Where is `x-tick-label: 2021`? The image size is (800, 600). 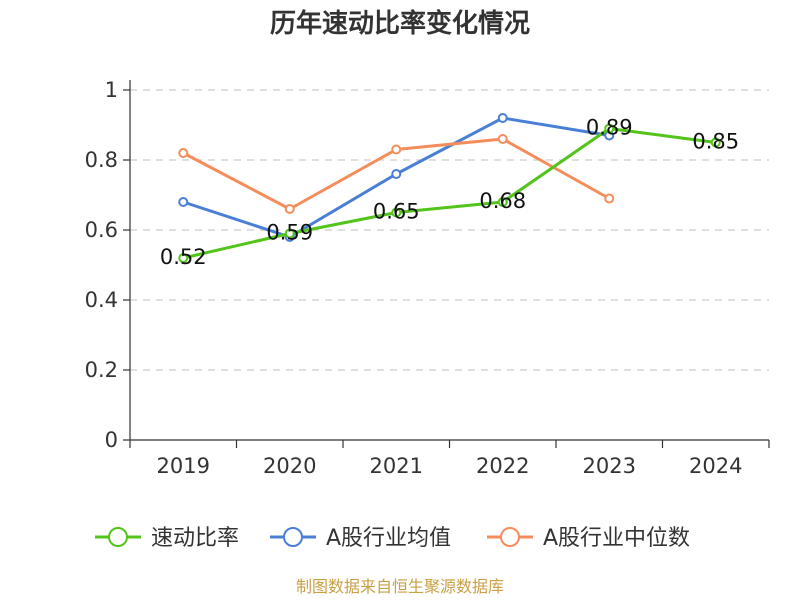
x-tick-label: 2021 is located at coordinates (396, 466).